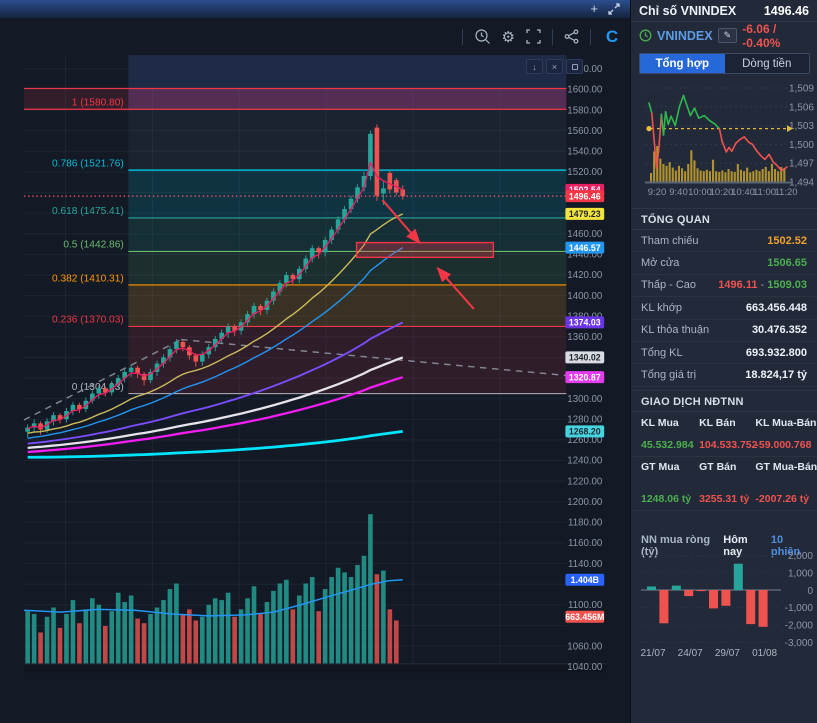 This screenshot has height=723, width=817. What do you see at coordinates (676, 546) in the screenshot?
I see `nn-title: NN mua ròng (tỷ)` at bounding box center [676, 546].